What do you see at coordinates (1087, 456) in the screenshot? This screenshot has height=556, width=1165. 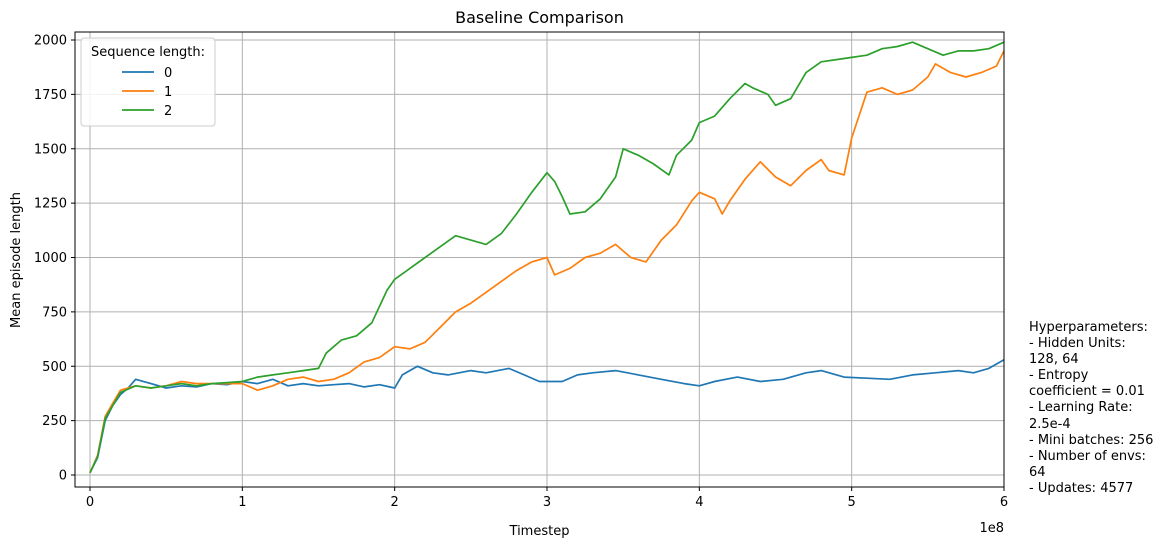 I see `hyperparameter-line: - Number of envs:` at bounding box center [1087, 456].